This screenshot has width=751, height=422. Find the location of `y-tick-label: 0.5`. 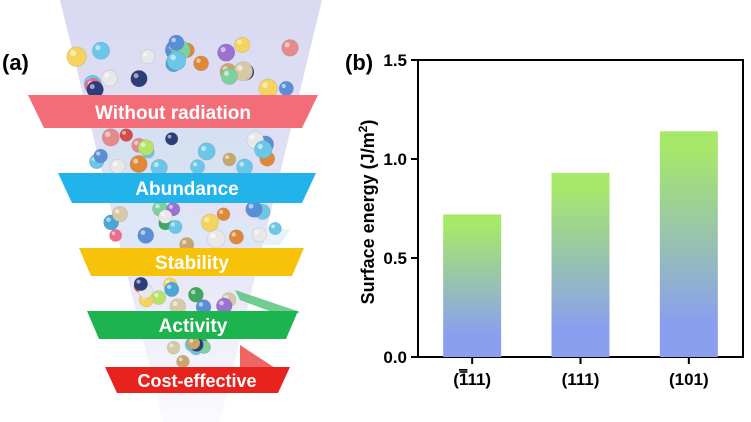

y-tick-label: 0.5 is located at coordinates (395, 258).